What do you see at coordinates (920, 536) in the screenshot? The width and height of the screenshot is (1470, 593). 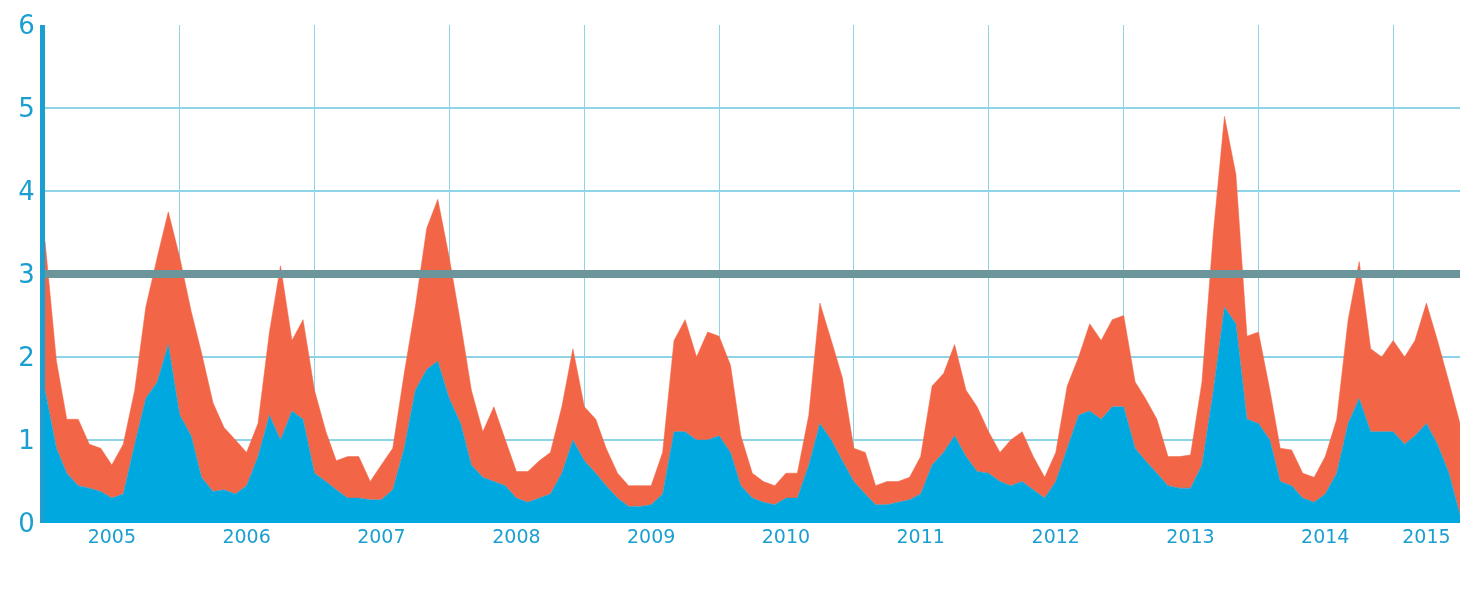 I see `x-tick-label: 2011` at bounding box center [920, 536].